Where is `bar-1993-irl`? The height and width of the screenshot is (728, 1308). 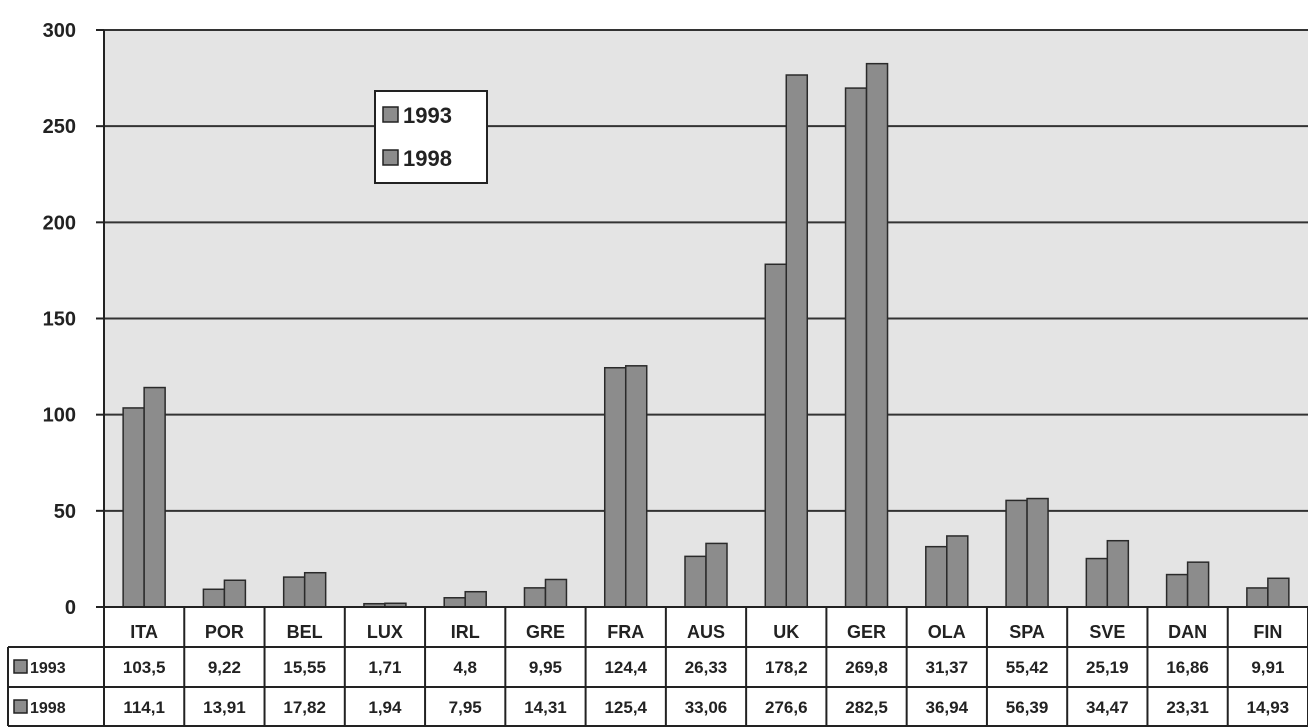 bar-1993-irl is located at coordinates (454, 602).